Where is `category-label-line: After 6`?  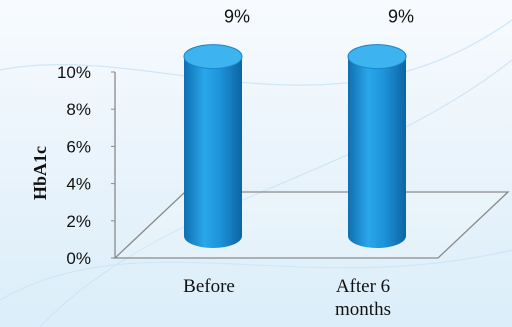
category-label-line: After 6 is located at coordinates (363, 286).